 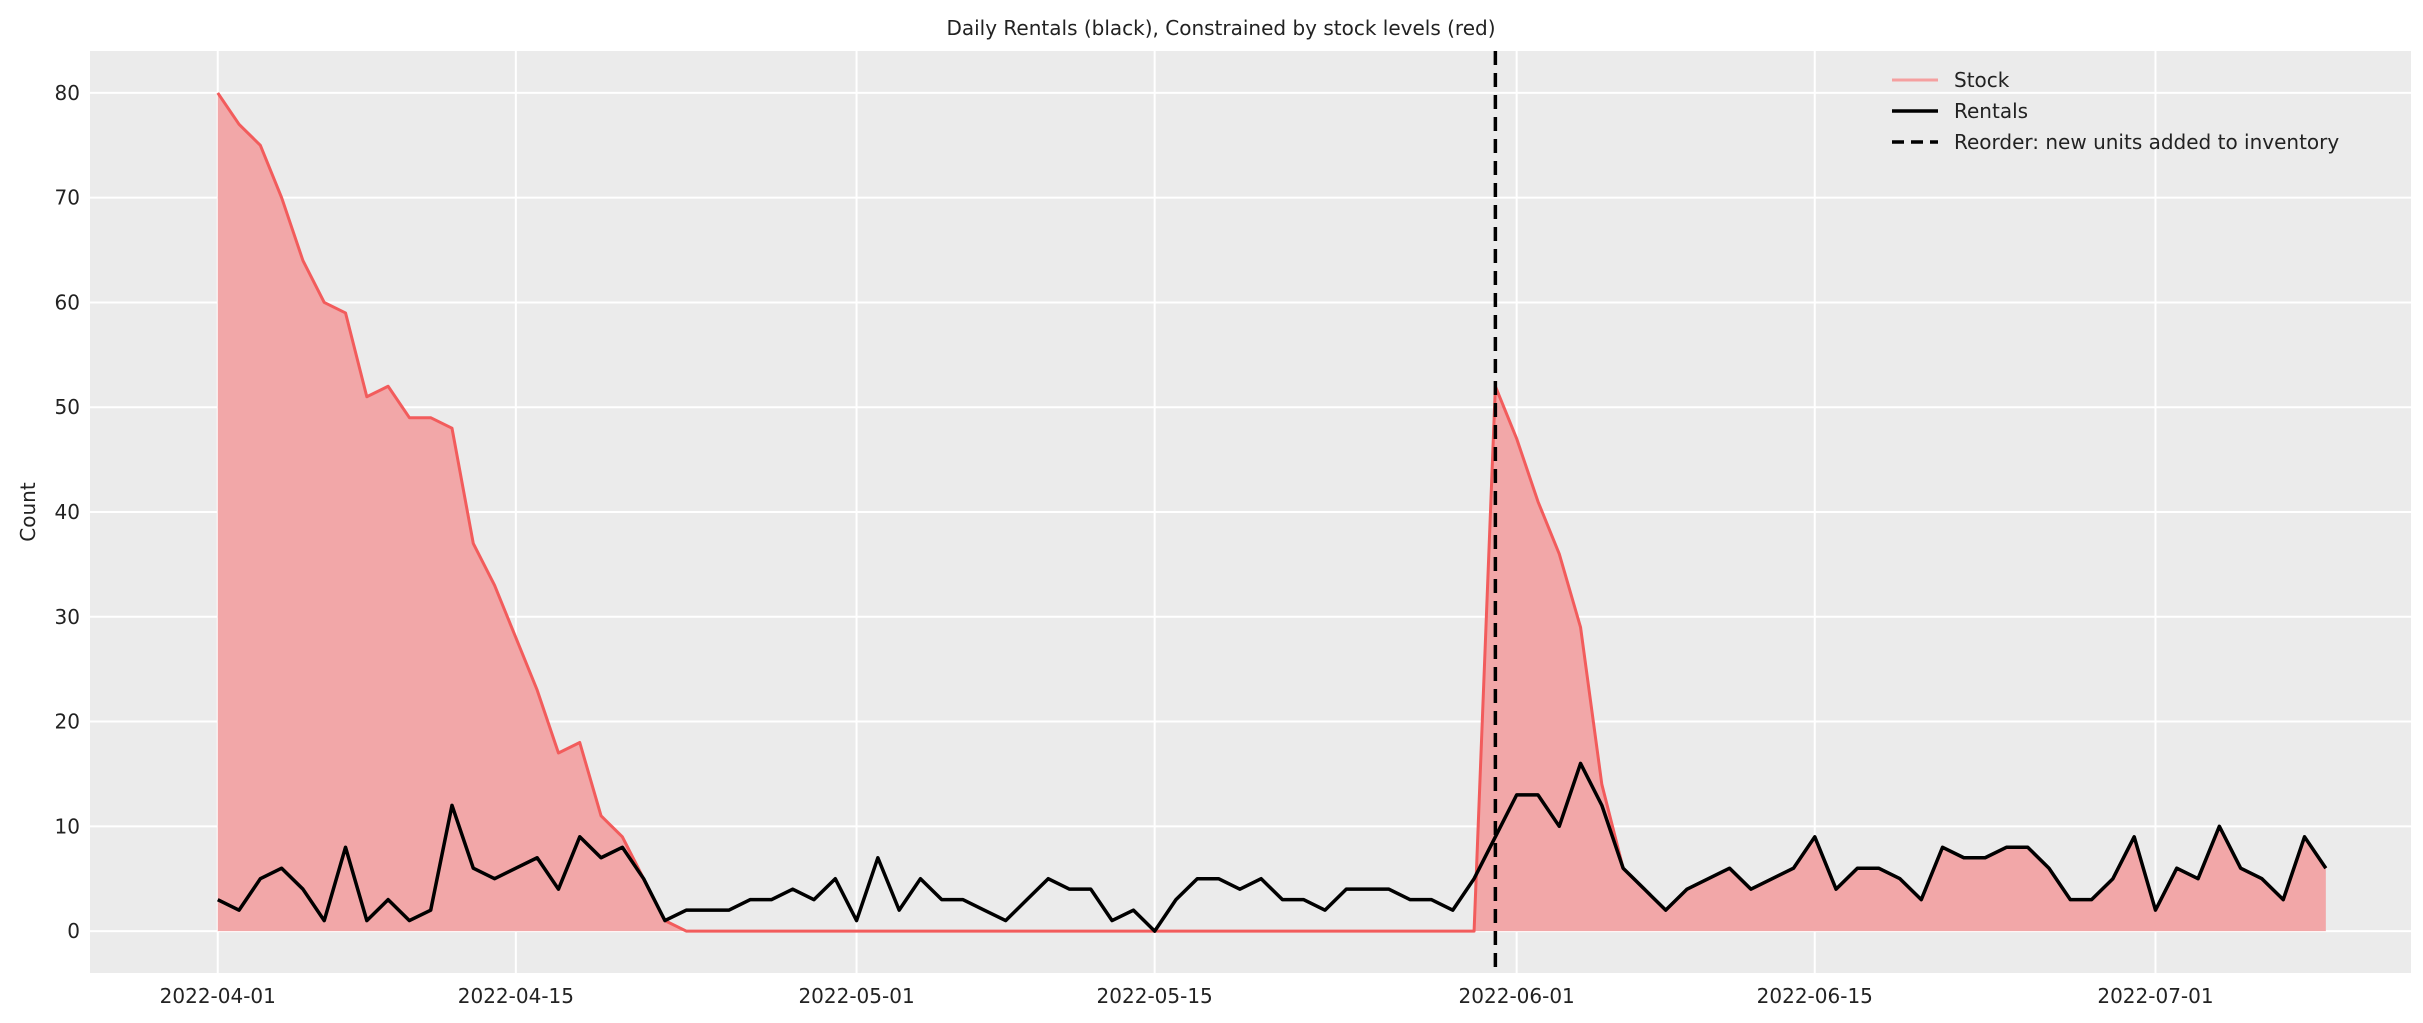 I want to click on y-tick-label: 10, so click(x=67, y=826).